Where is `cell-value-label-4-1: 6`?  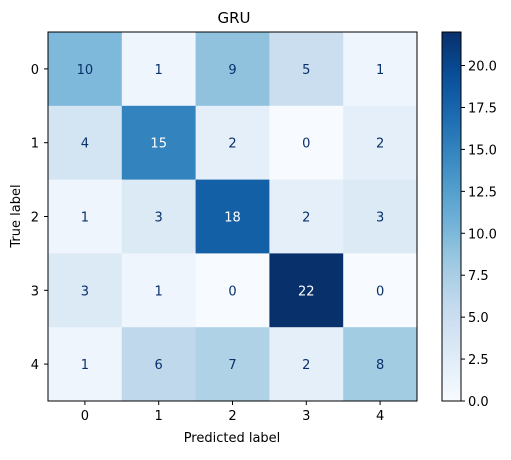 cell-value-label-4-1: 6 is located at coordinates (159, 365).